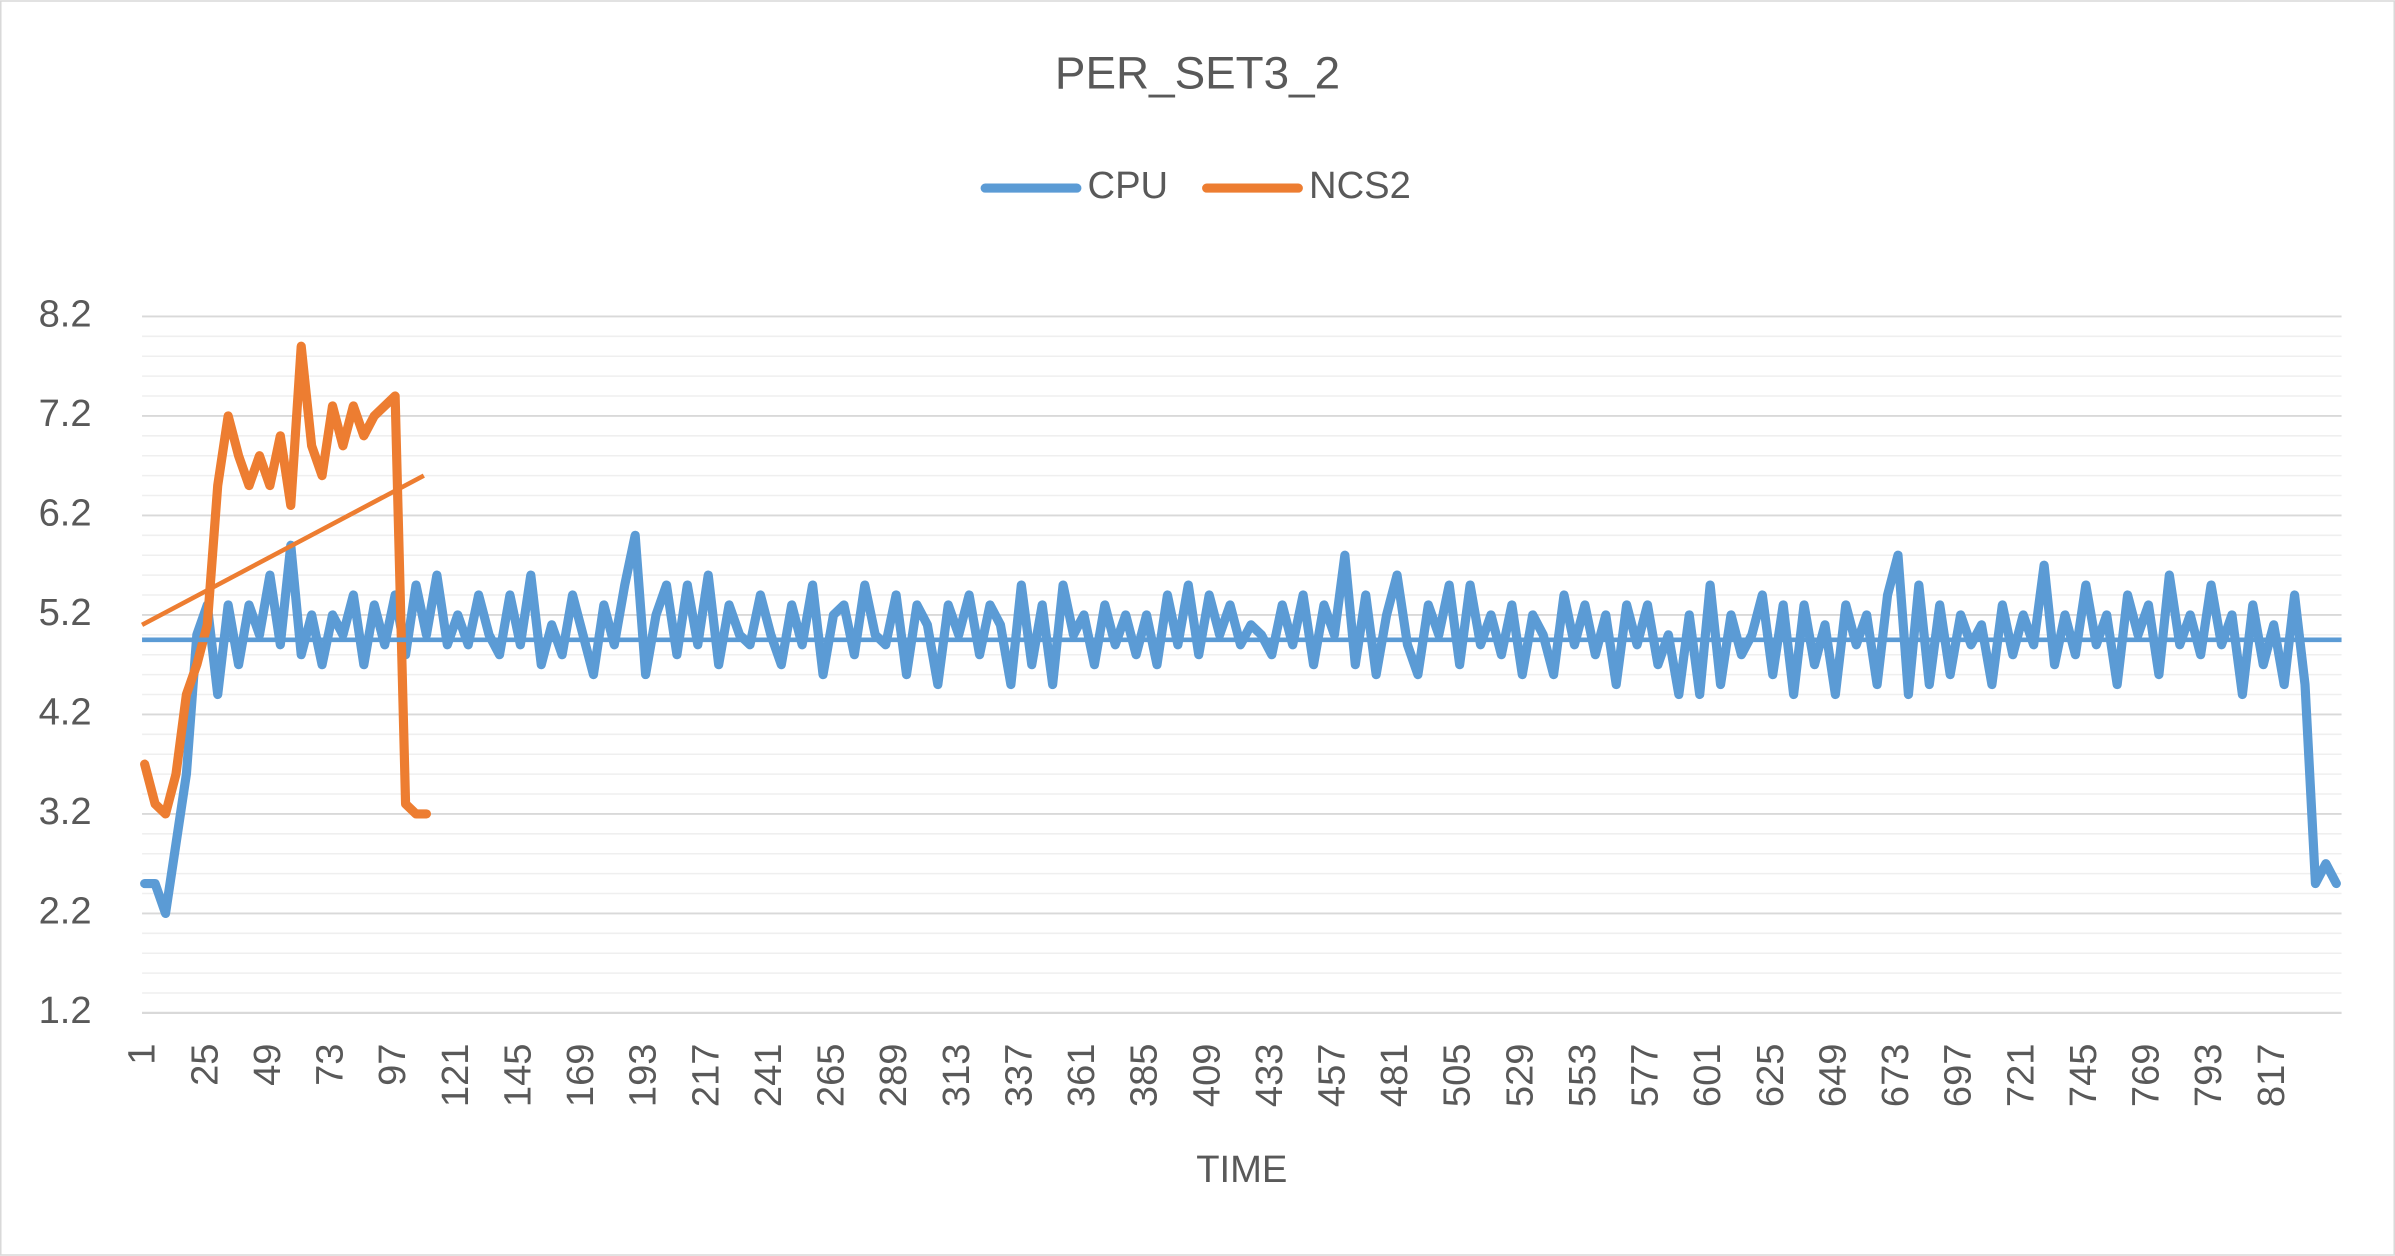  What do you see at coordinates (1394, 1075) in the screenshot?
I see `x-tick-label: 481` at bounding box center [1394, 1075].